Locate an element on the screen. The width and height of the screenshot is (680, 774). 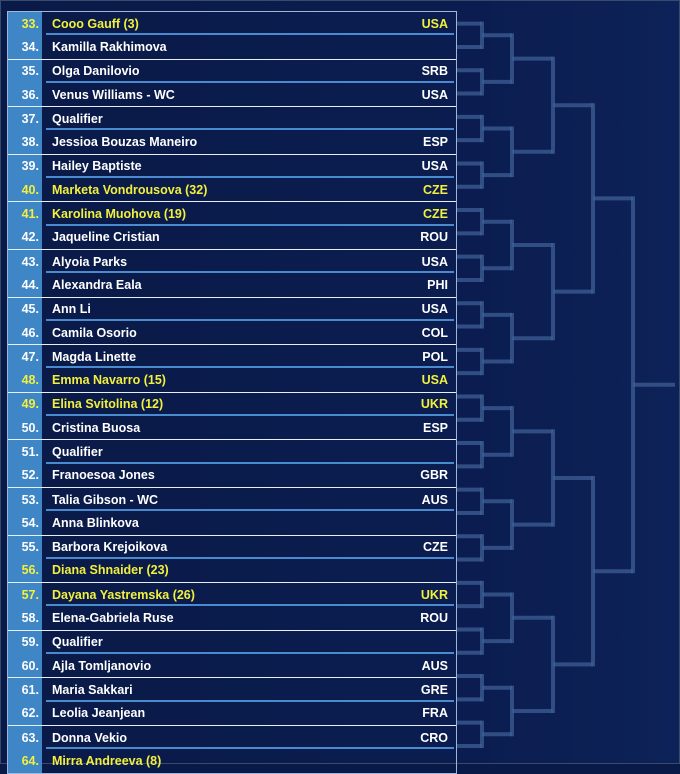
player-row: 42. Jaqueline Cristian ROU is located at coordinates (232, 237).